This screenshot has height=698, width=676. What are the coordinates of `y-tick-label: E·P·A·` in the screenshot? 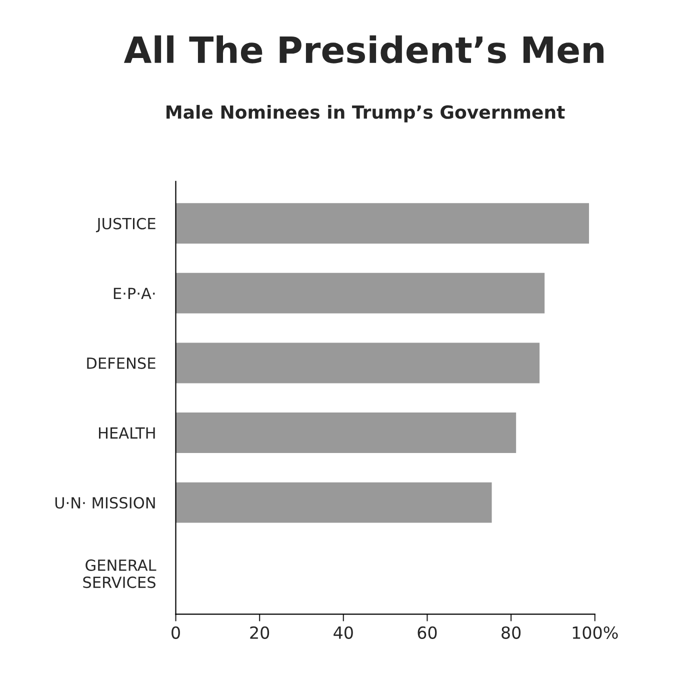 It's located at (134, 293).